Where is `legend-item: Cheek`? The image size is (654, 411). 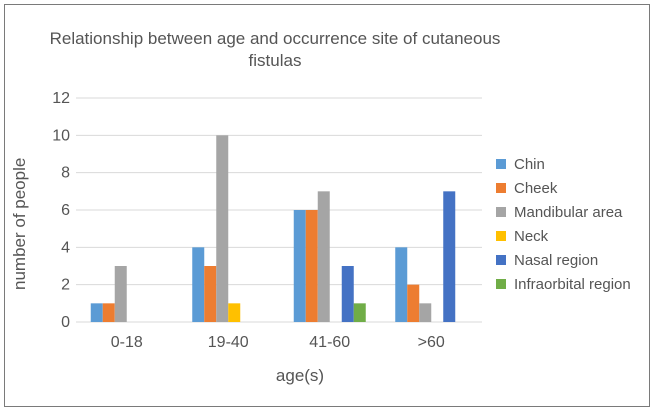 legend-item: Cheek is located at coordinates (563, 188).